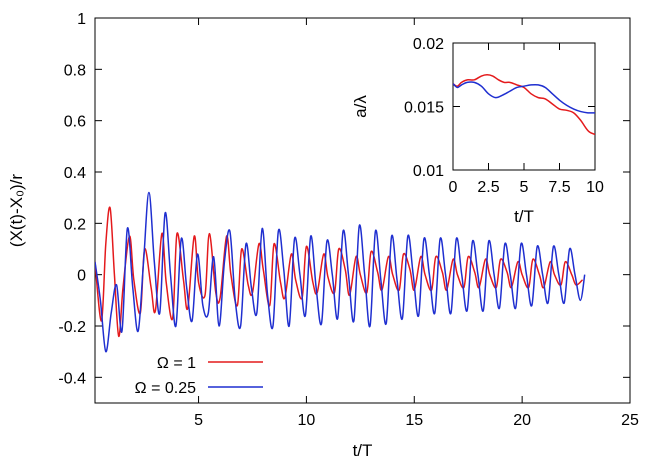  I want to click on main-y-tick-label: 0.2, so click(75, 224).